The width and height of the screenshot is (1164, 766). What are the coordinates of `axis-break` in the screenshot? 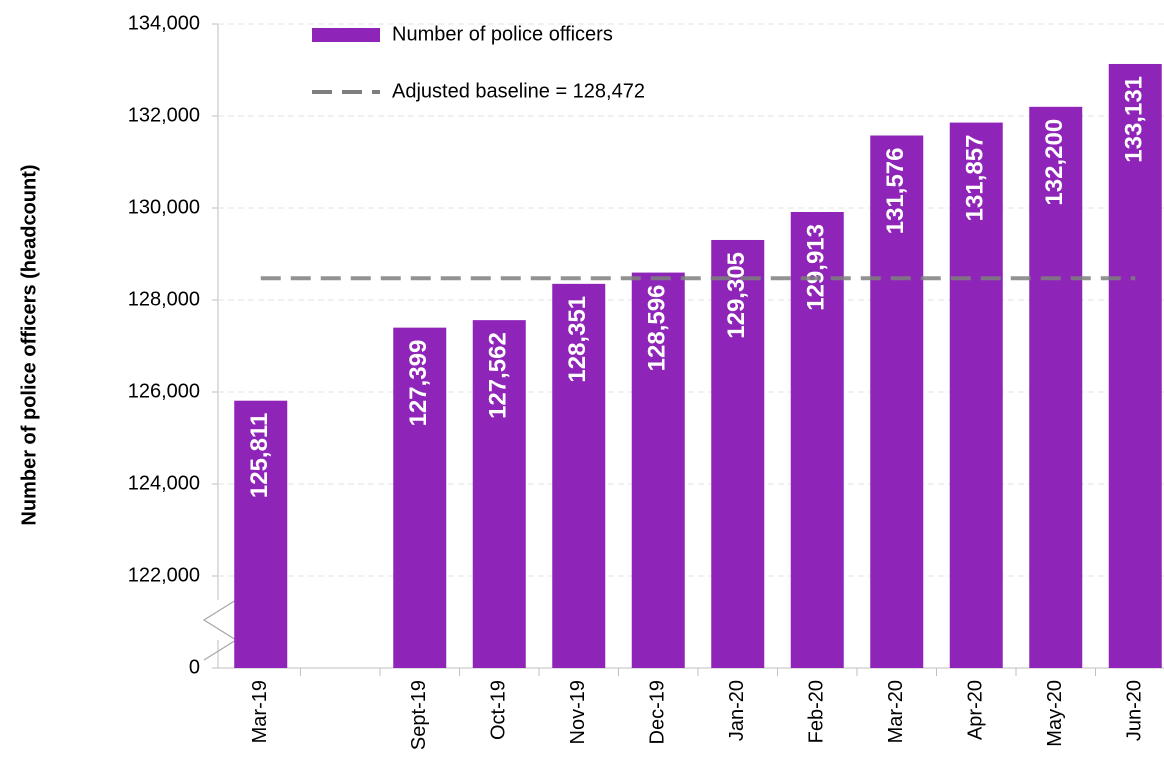 It's located at (220, 630).